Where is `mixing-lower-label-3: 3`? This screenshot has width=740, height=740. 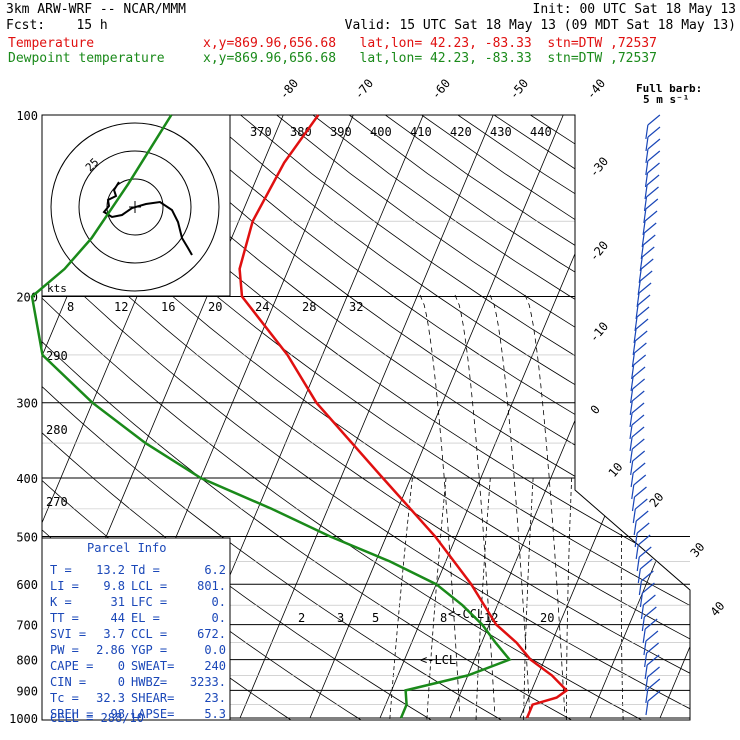 mixing-lower-label-3: 3 is located at coordinates (340, 618).